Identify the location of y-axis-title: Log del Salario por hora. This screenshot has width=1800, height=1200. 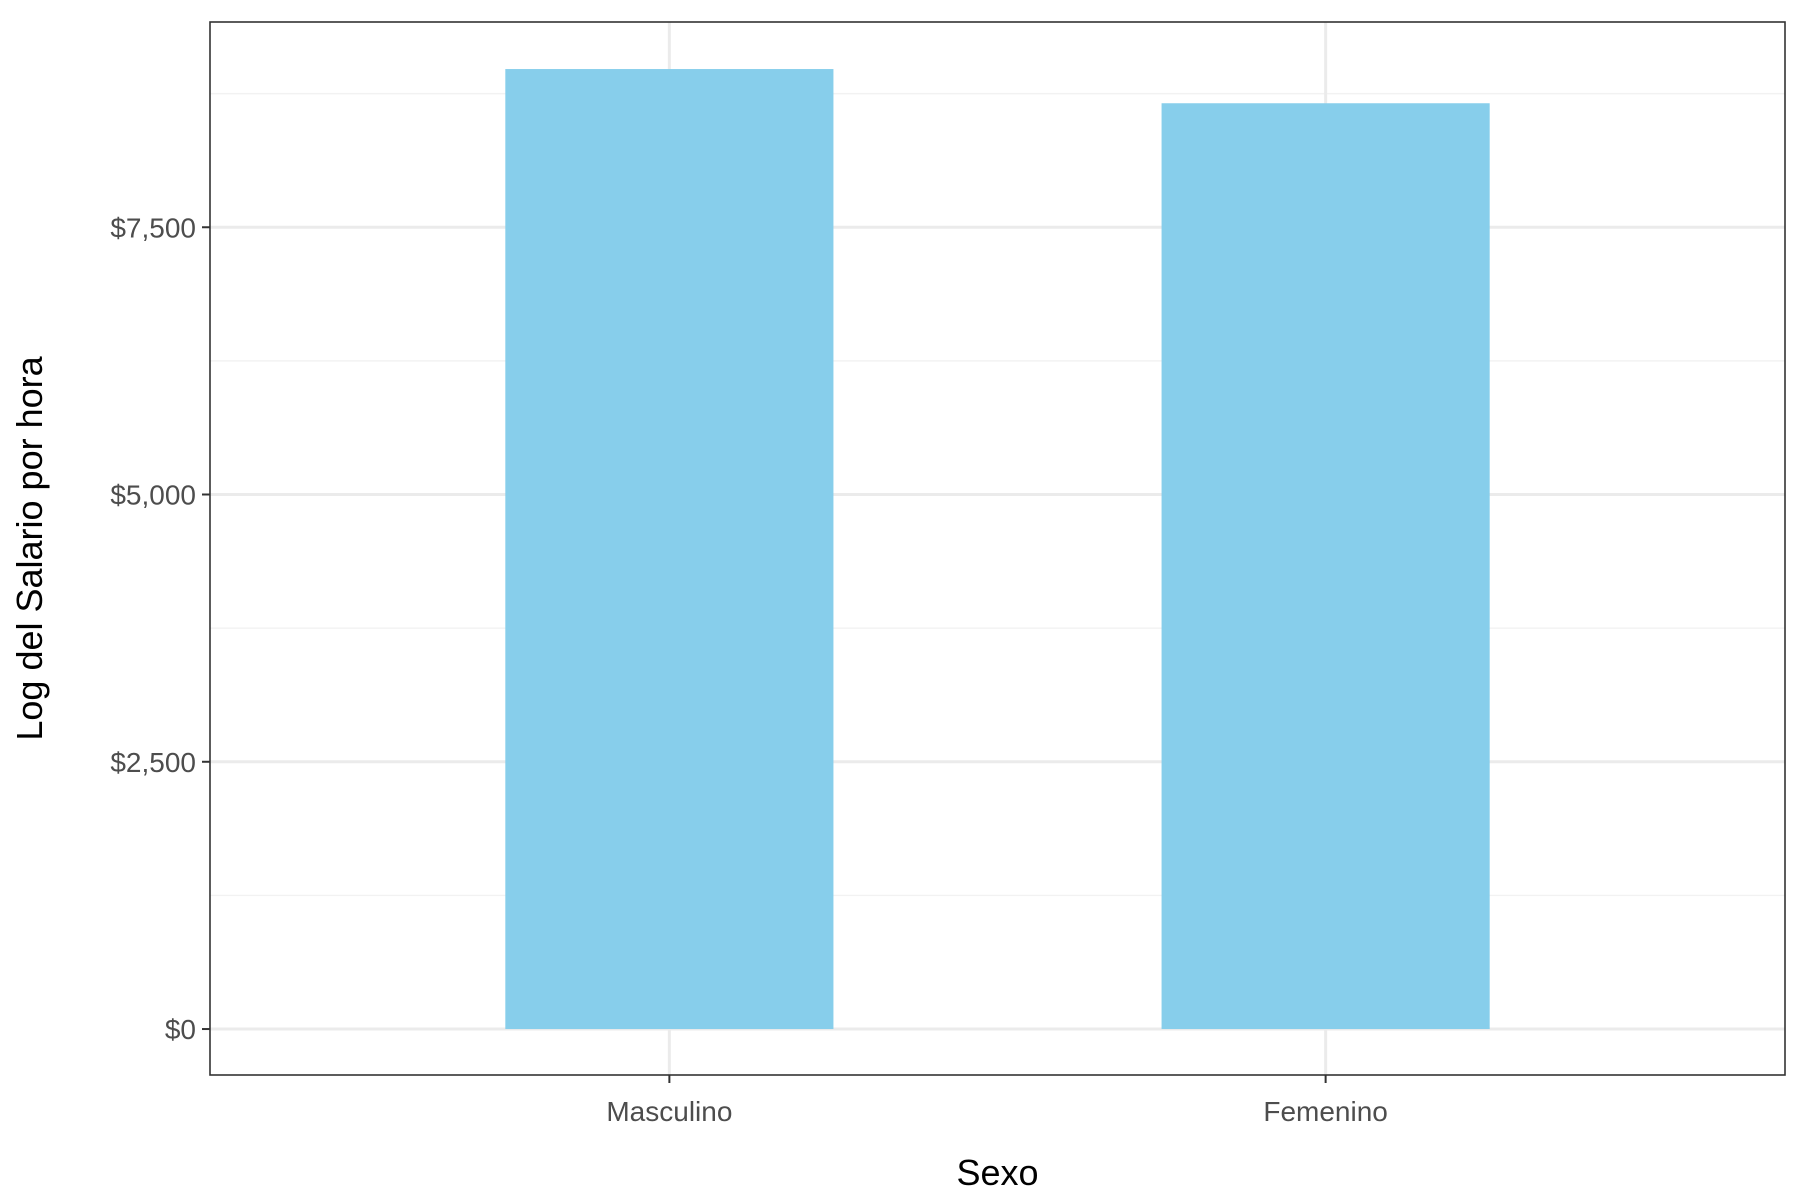
(29, 547).